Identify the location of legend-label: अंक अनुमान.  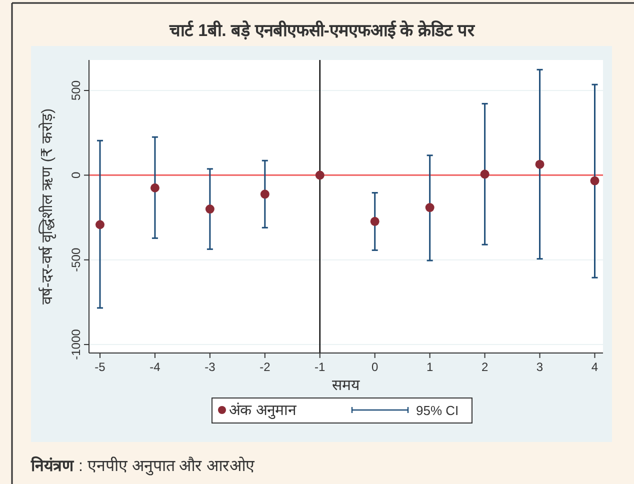
(263, 411).